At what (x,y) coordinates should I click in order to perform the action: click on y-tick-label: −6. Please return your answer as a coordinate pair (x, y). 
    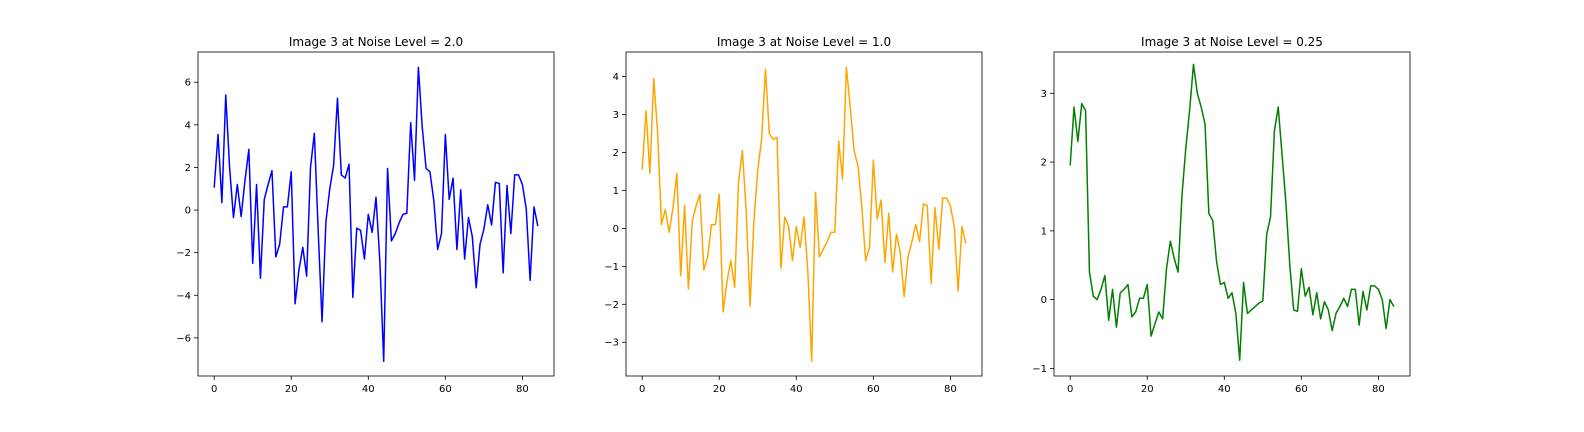
    Looking at the image, I should click on (183, 338).